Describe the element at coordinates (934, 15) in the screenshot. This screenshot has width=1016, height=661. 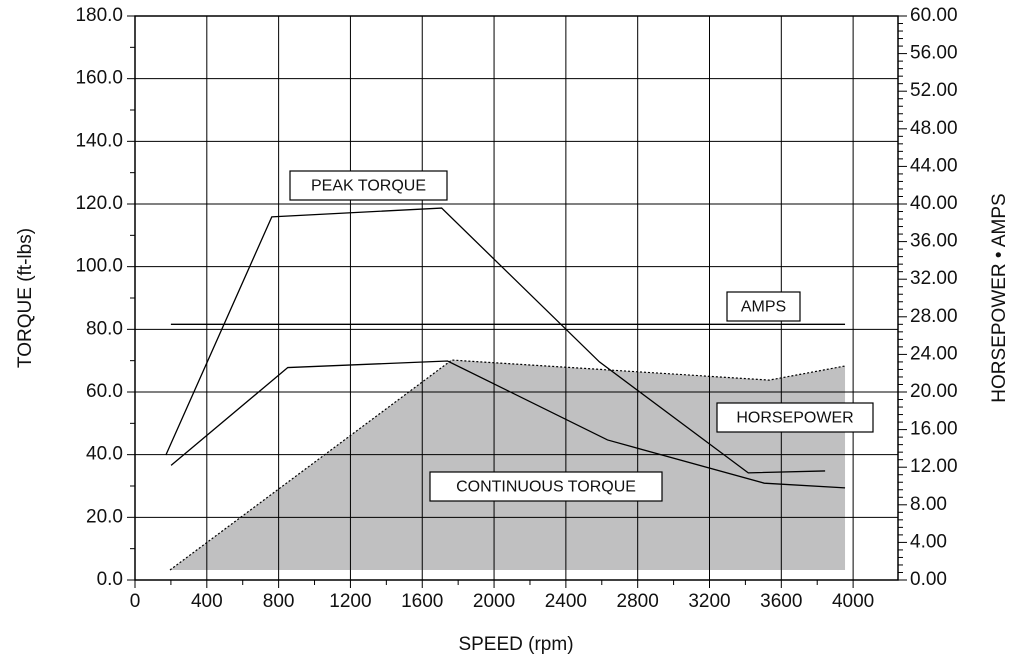
I see `y2-tick-label: 60.00` at that location.